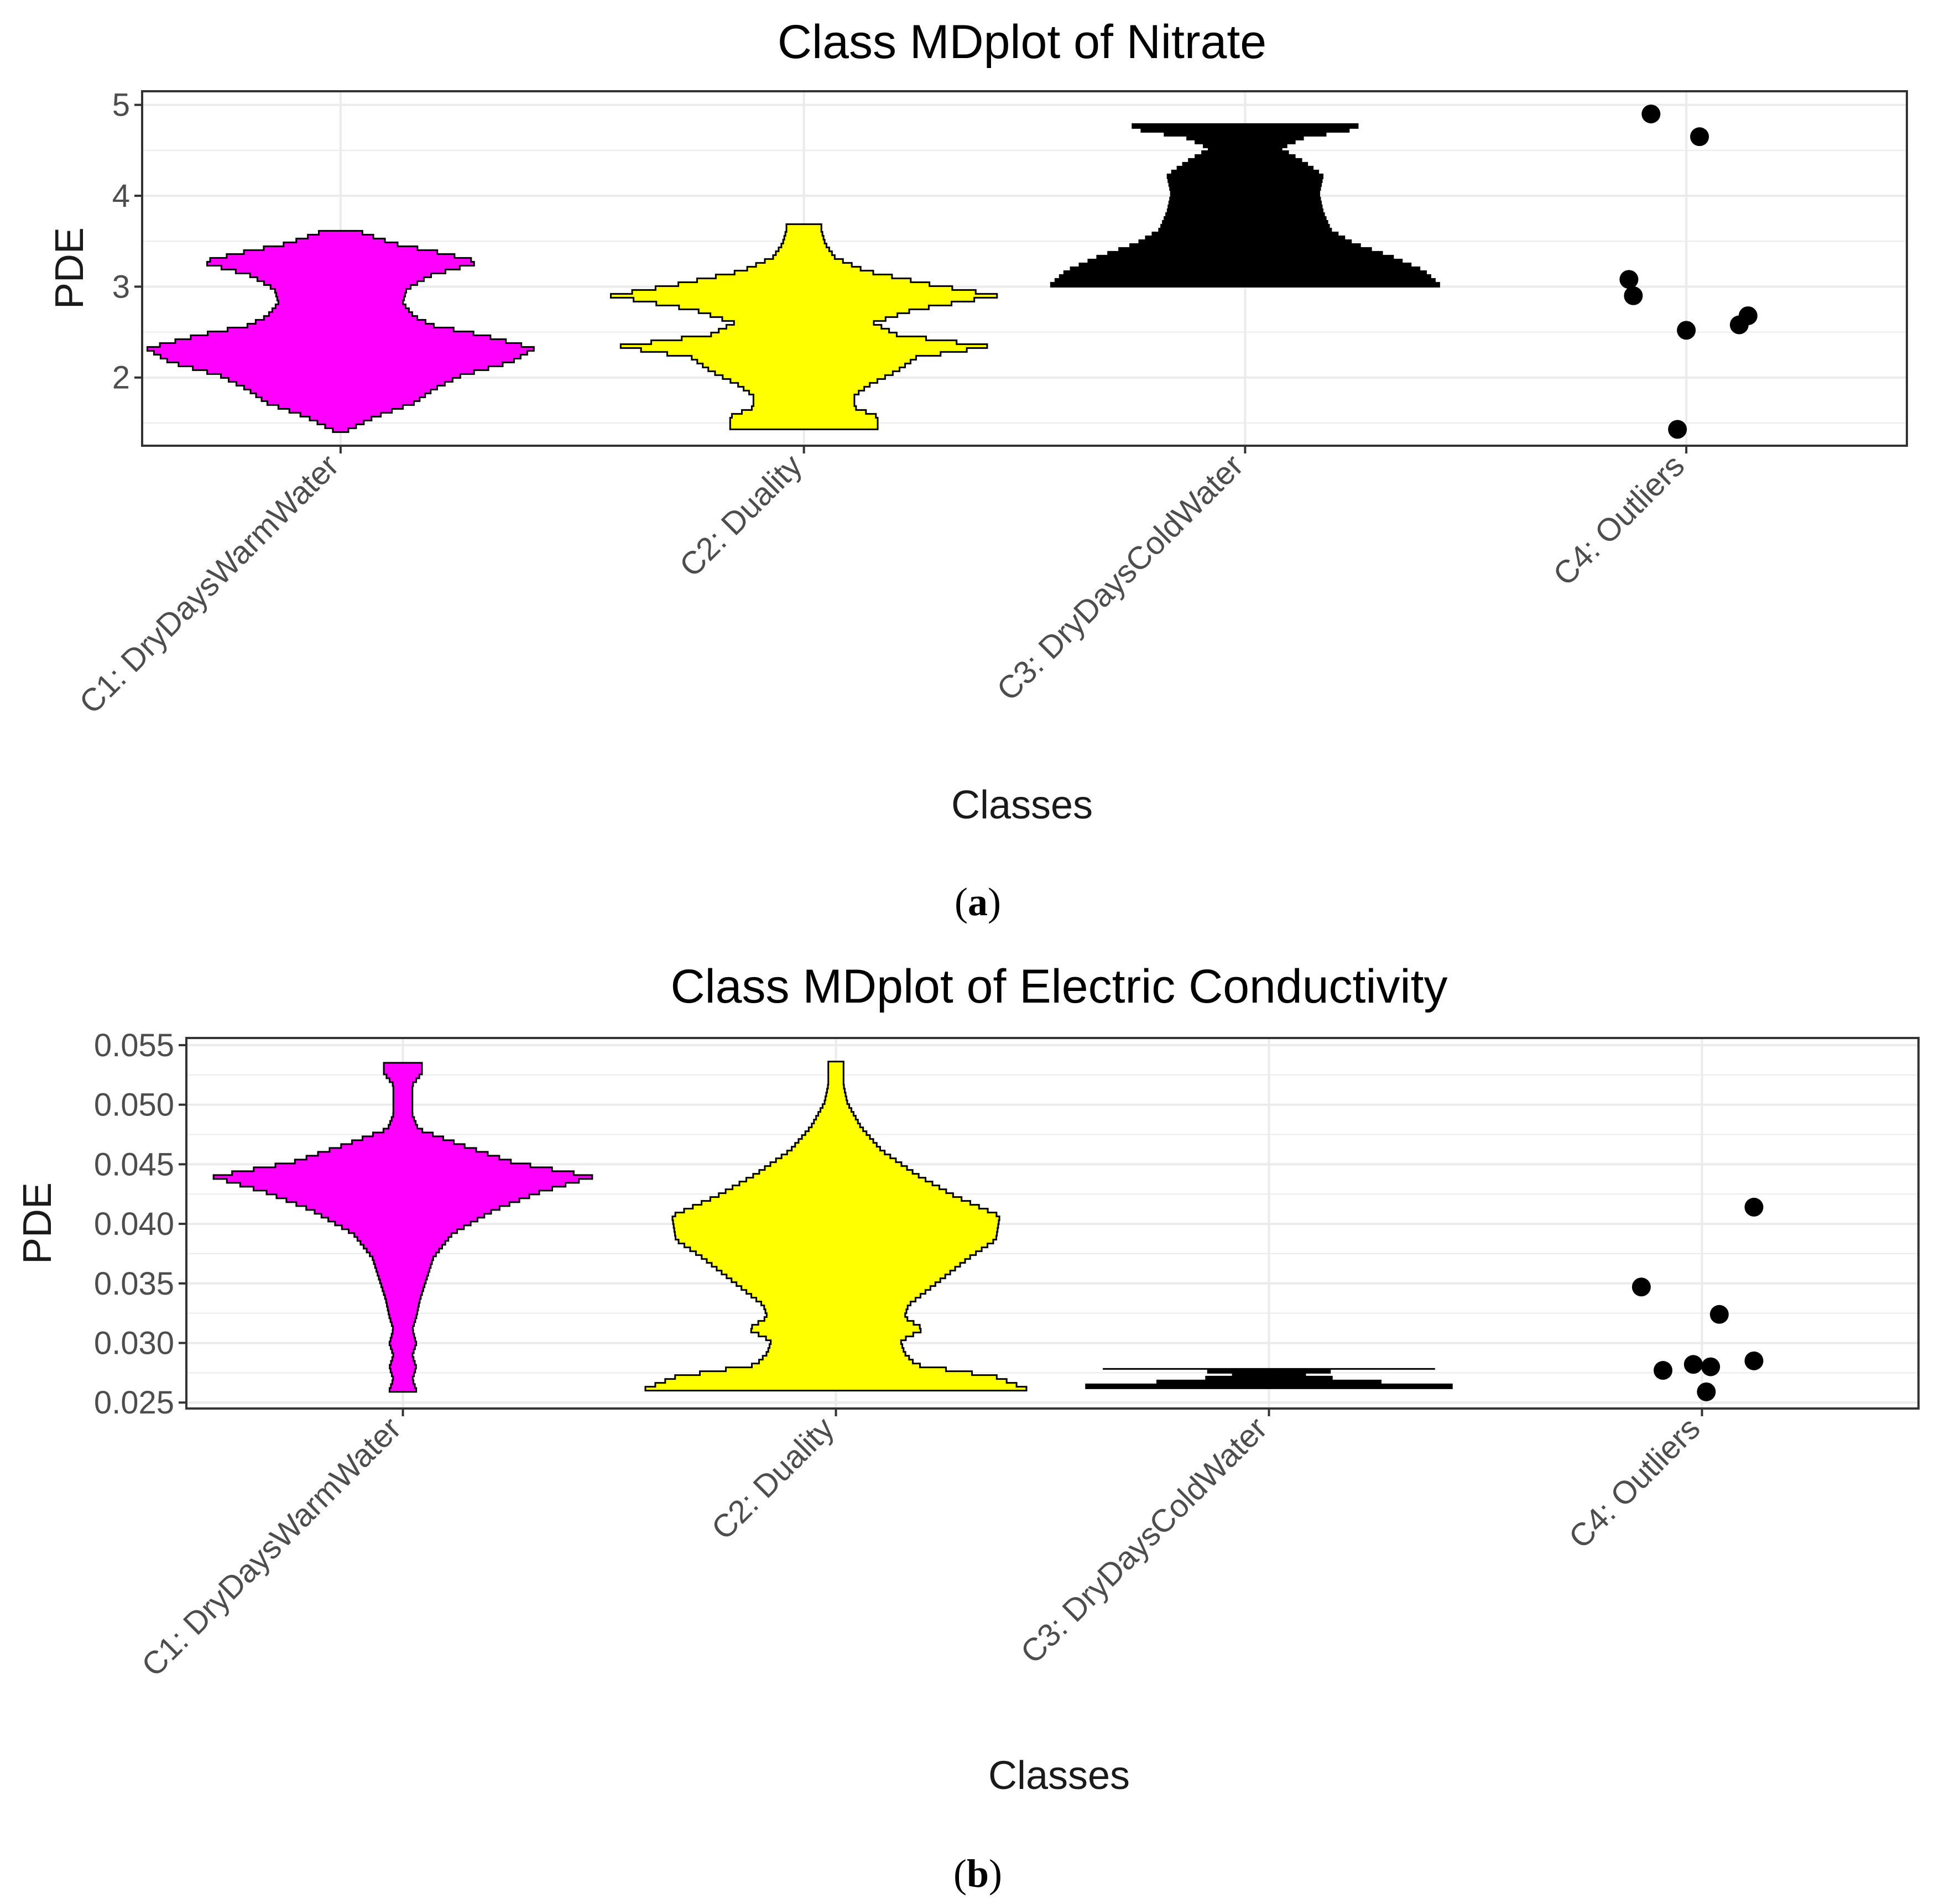 The width and height of the screenshot is (1955, 1904). Describe the element at coordinates (134, 1344) in the screenshot. I see `y-tick-label: 0.030` at that location.